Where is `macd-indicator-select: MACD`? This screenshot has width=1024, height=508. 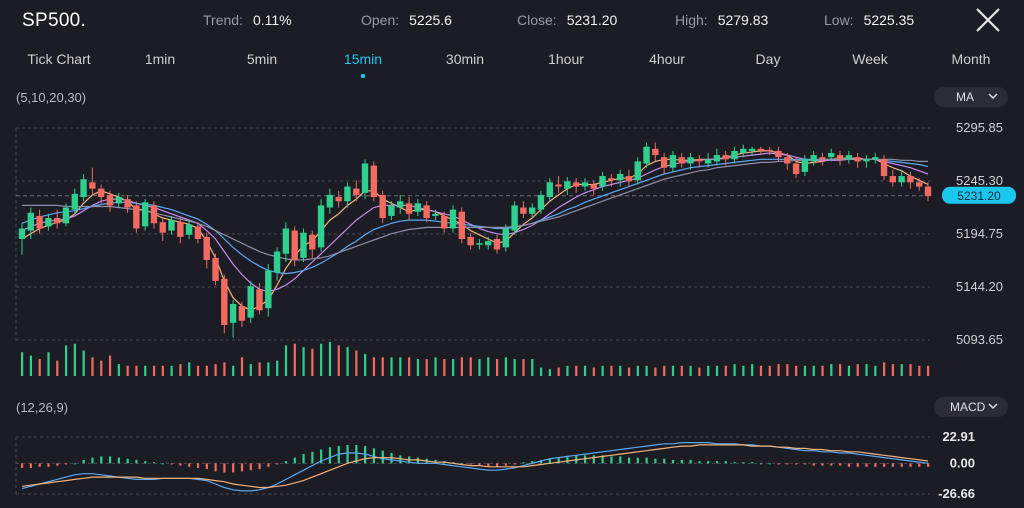 macd-indicator-select: MACD is located at coordinates (971, 407).